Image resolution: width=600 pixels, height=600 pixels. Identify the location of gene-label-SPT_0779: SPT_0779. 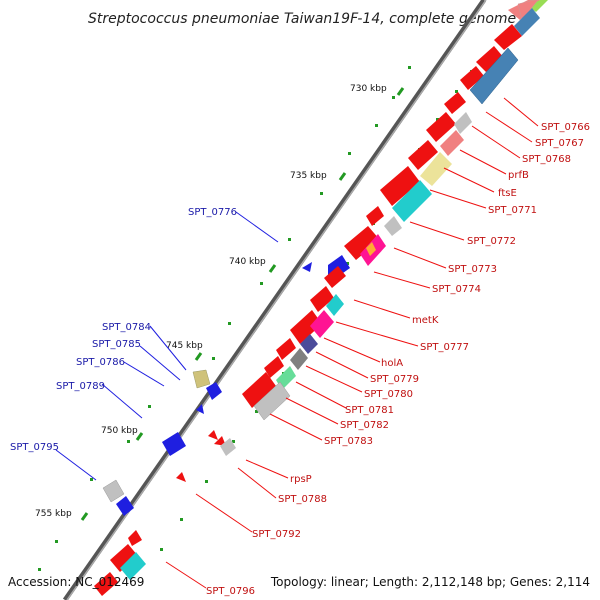
(394, 379).